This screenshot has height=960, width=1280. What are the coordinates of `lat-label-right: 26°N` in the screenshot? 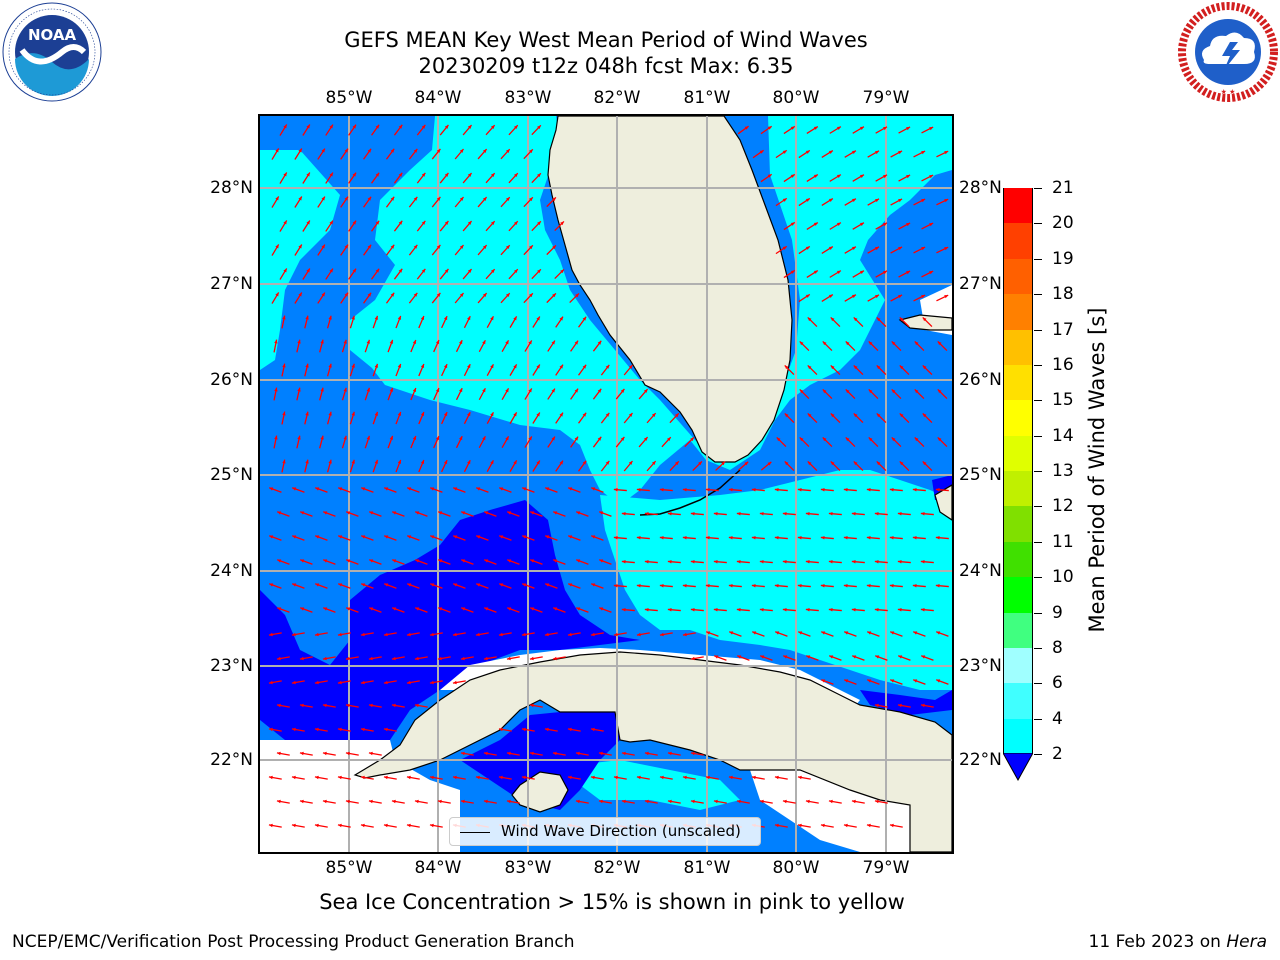 It's located at (980, 380).